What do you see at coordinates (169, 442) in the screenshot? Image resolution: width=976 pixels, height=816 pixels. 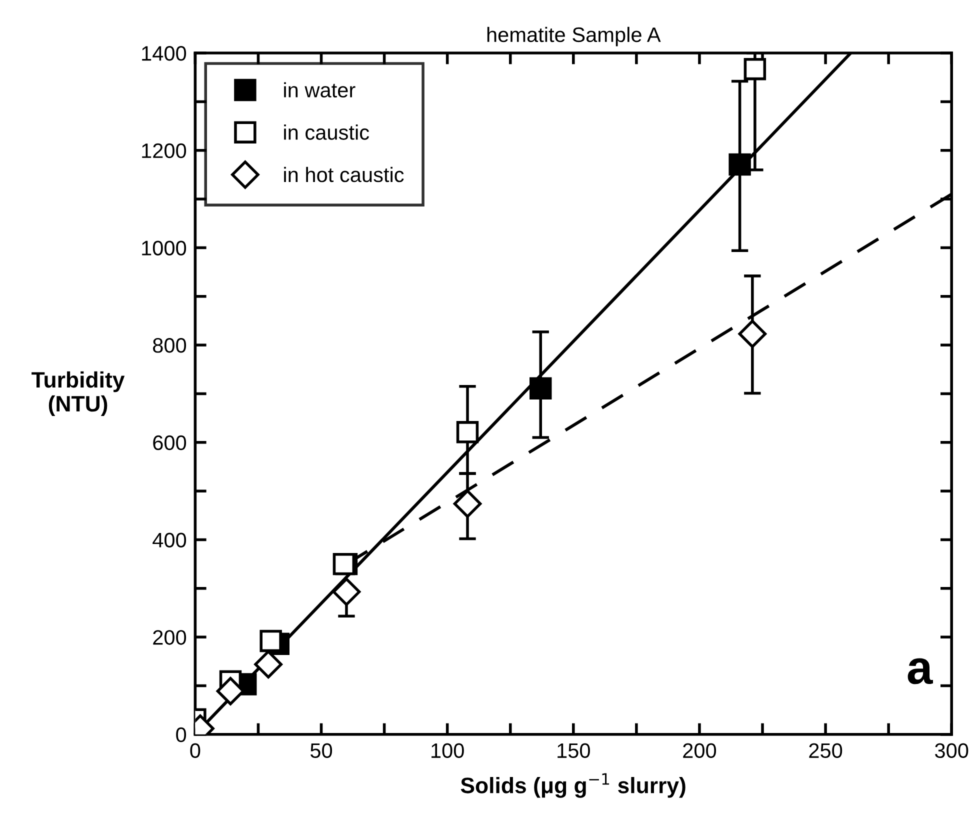 I see `y-tick-label: 600` at bounding box center [169, 442].